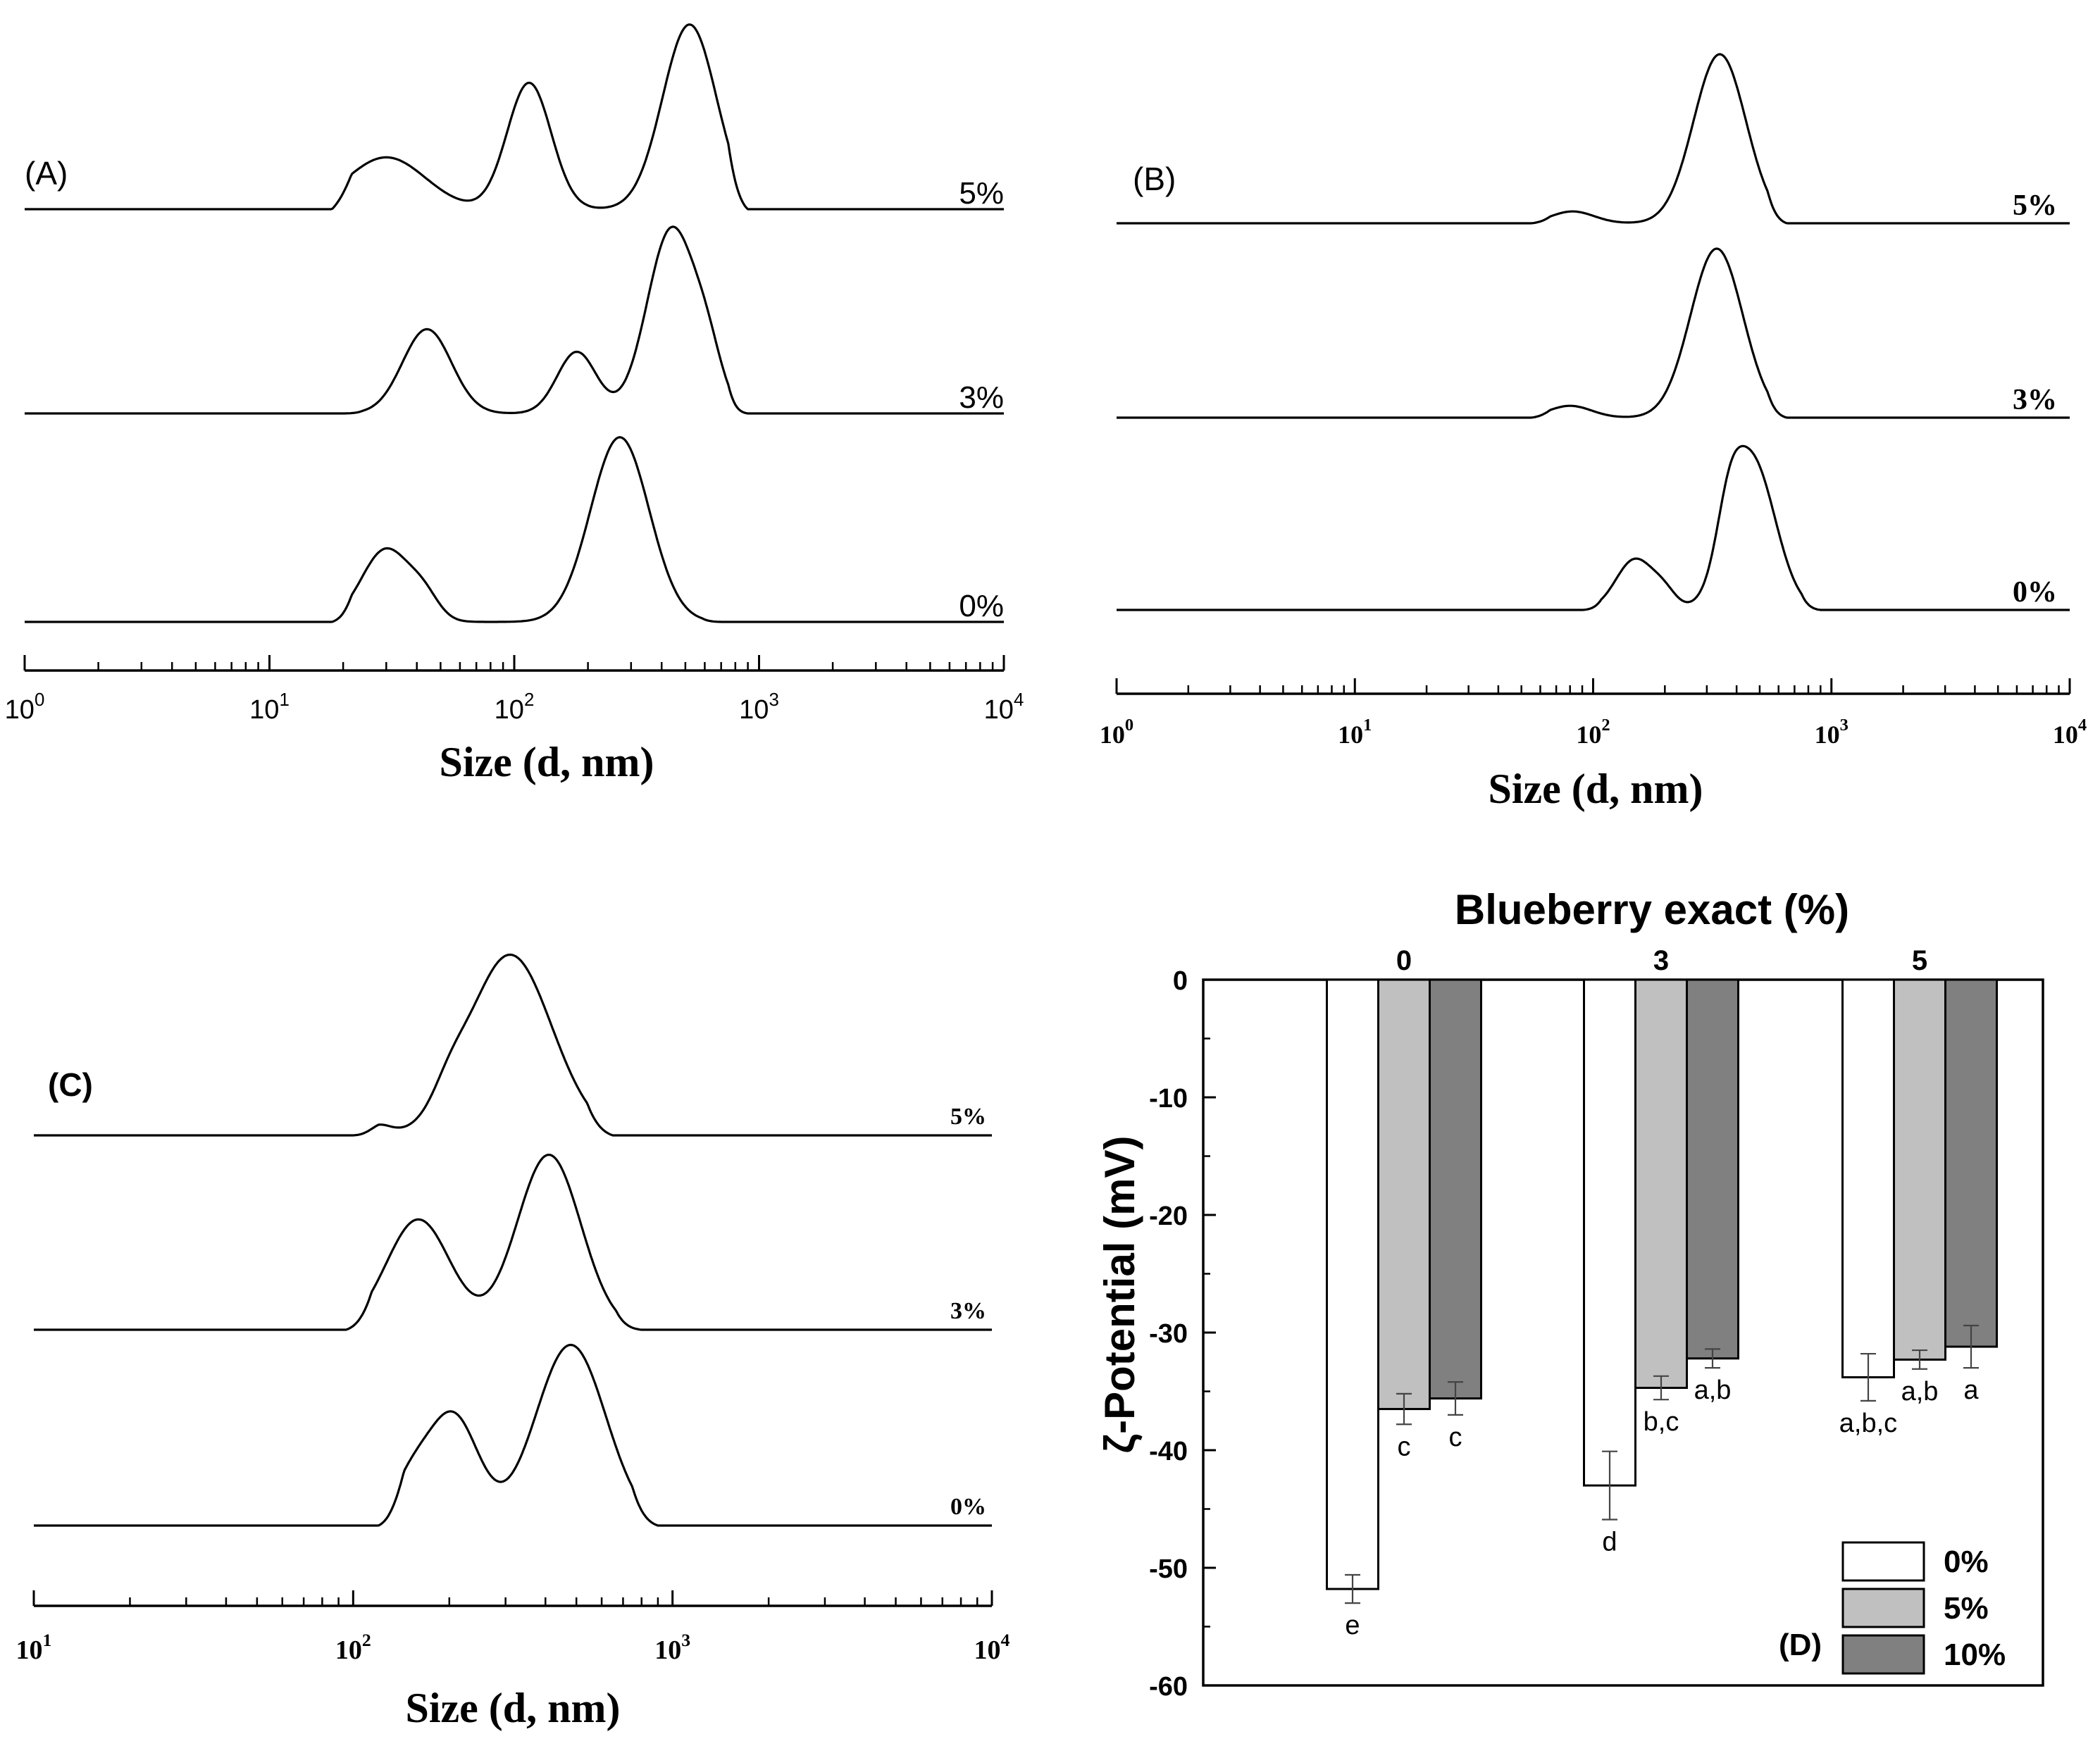 The height and width of the screenshot is (1746, 2100). Describe the element at coordinates (1967, 1608) in the screenshot. I see `legend-label: 5%` at that location.